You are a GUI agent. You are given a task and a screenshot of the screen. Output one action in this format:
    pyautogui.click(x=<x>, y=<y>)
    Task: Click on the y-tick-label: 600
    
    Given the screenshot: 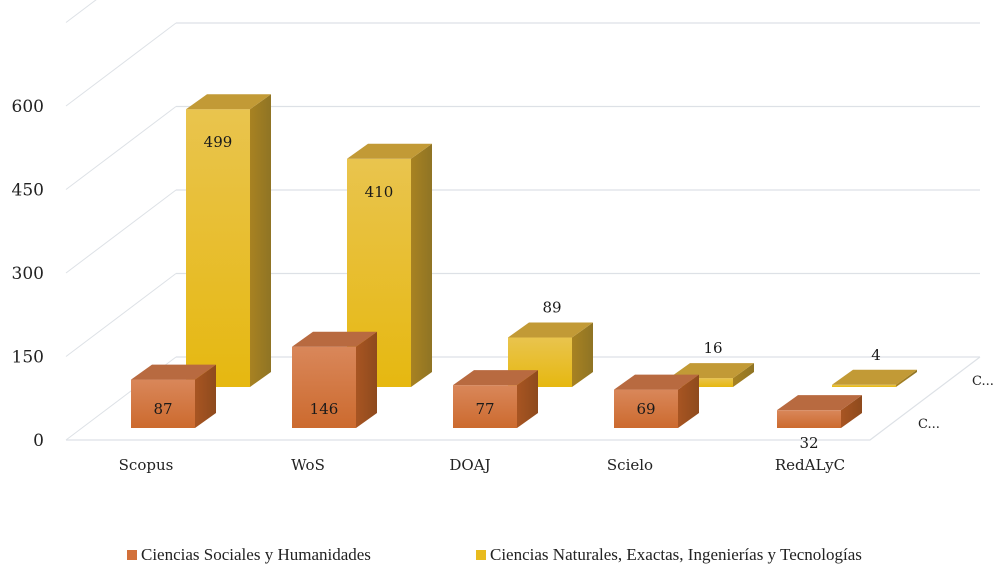 What is the action you would take?
    pyautogui.click(x=28, y=107)
    